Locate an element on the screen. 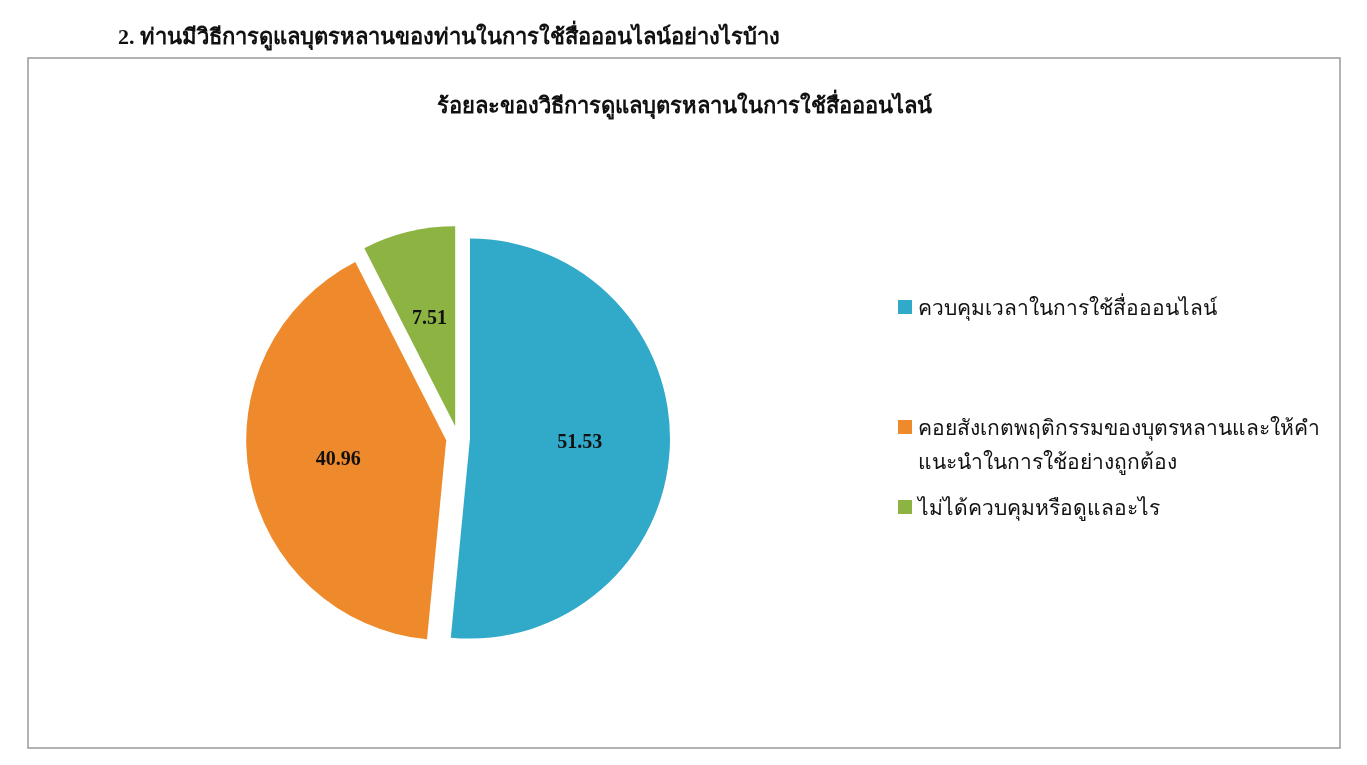 The image size is (1367, 765). chart-subtitle: ร้อยละของวิธีการดูแลบุตรหลานในการใช้สื่อออนไลน์ is located at coordinates (684, 104).